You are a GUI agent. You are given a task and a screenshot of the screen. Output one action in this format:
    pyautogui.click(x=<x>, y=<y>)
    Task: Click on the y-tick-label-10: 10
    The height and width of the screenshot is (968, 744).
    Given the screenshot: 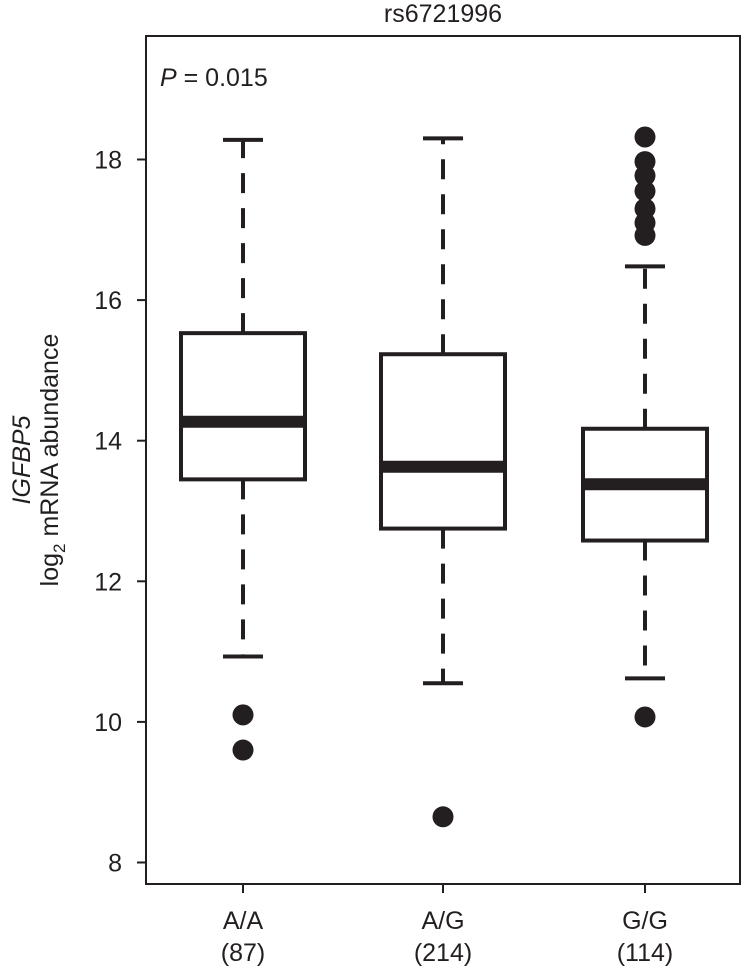 What is the action you would take?
    pyautogui.click(x=108, y=723)
    